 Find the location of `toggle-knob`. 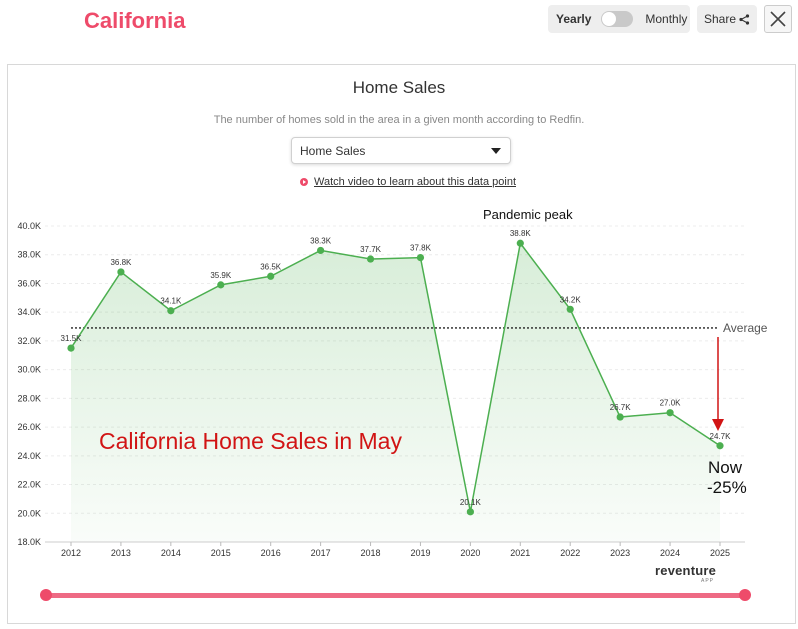

toggle-knob is located at coordinates (609, 19).